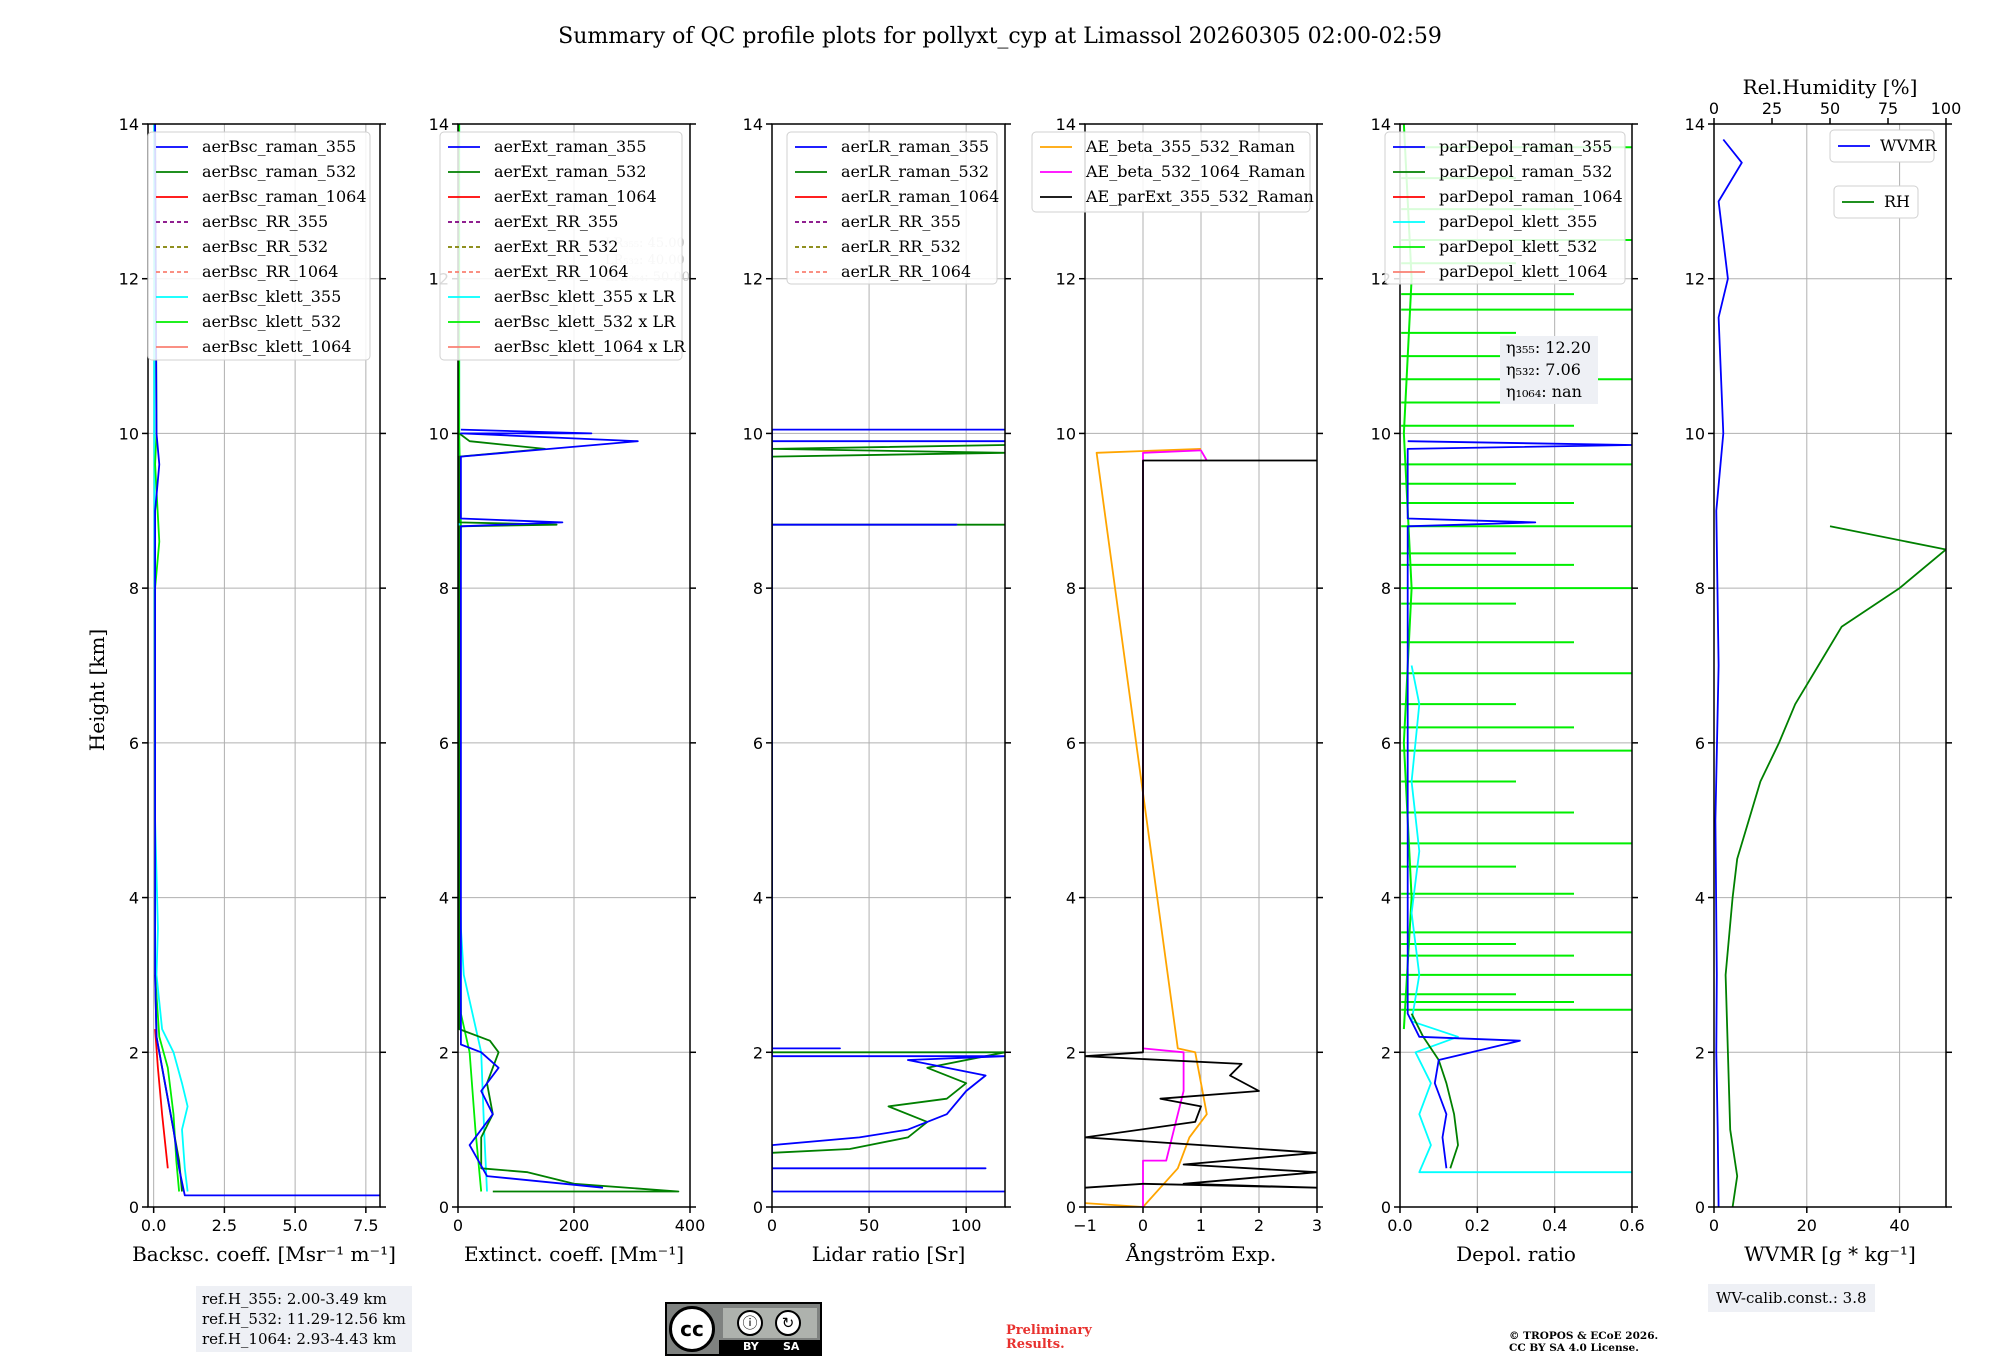  I want to click on annotation-eta: η₃₅₅: 12.20, so click(1548, 347).